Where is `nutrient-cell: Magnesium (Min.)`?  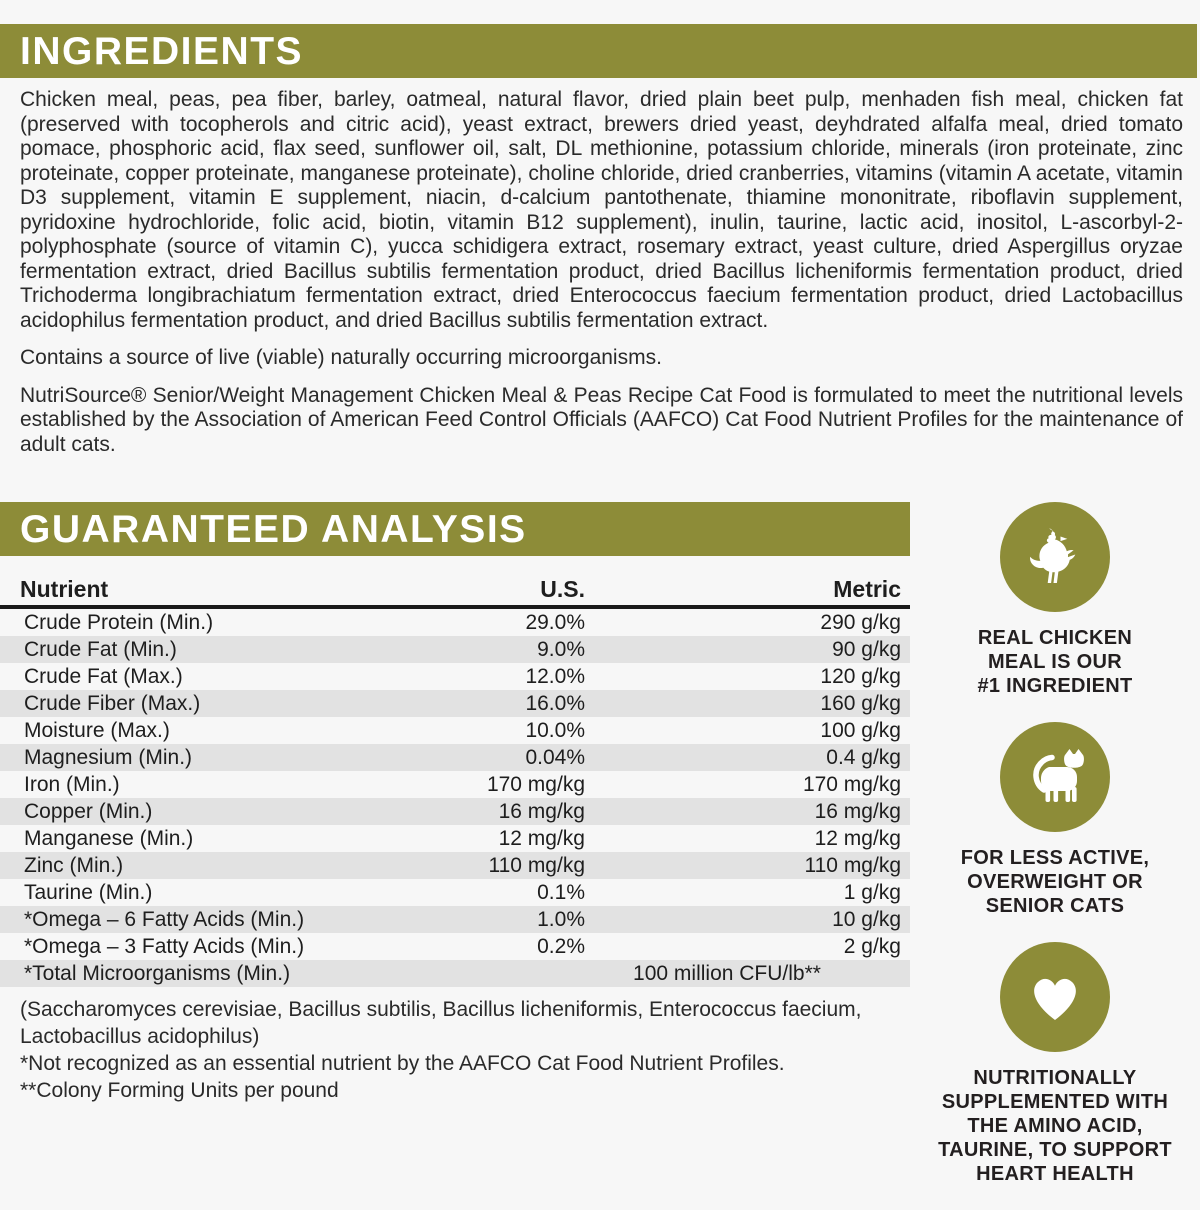
nutrient-cell: Magnesium (Min.) is located at coordinates (108, 757).